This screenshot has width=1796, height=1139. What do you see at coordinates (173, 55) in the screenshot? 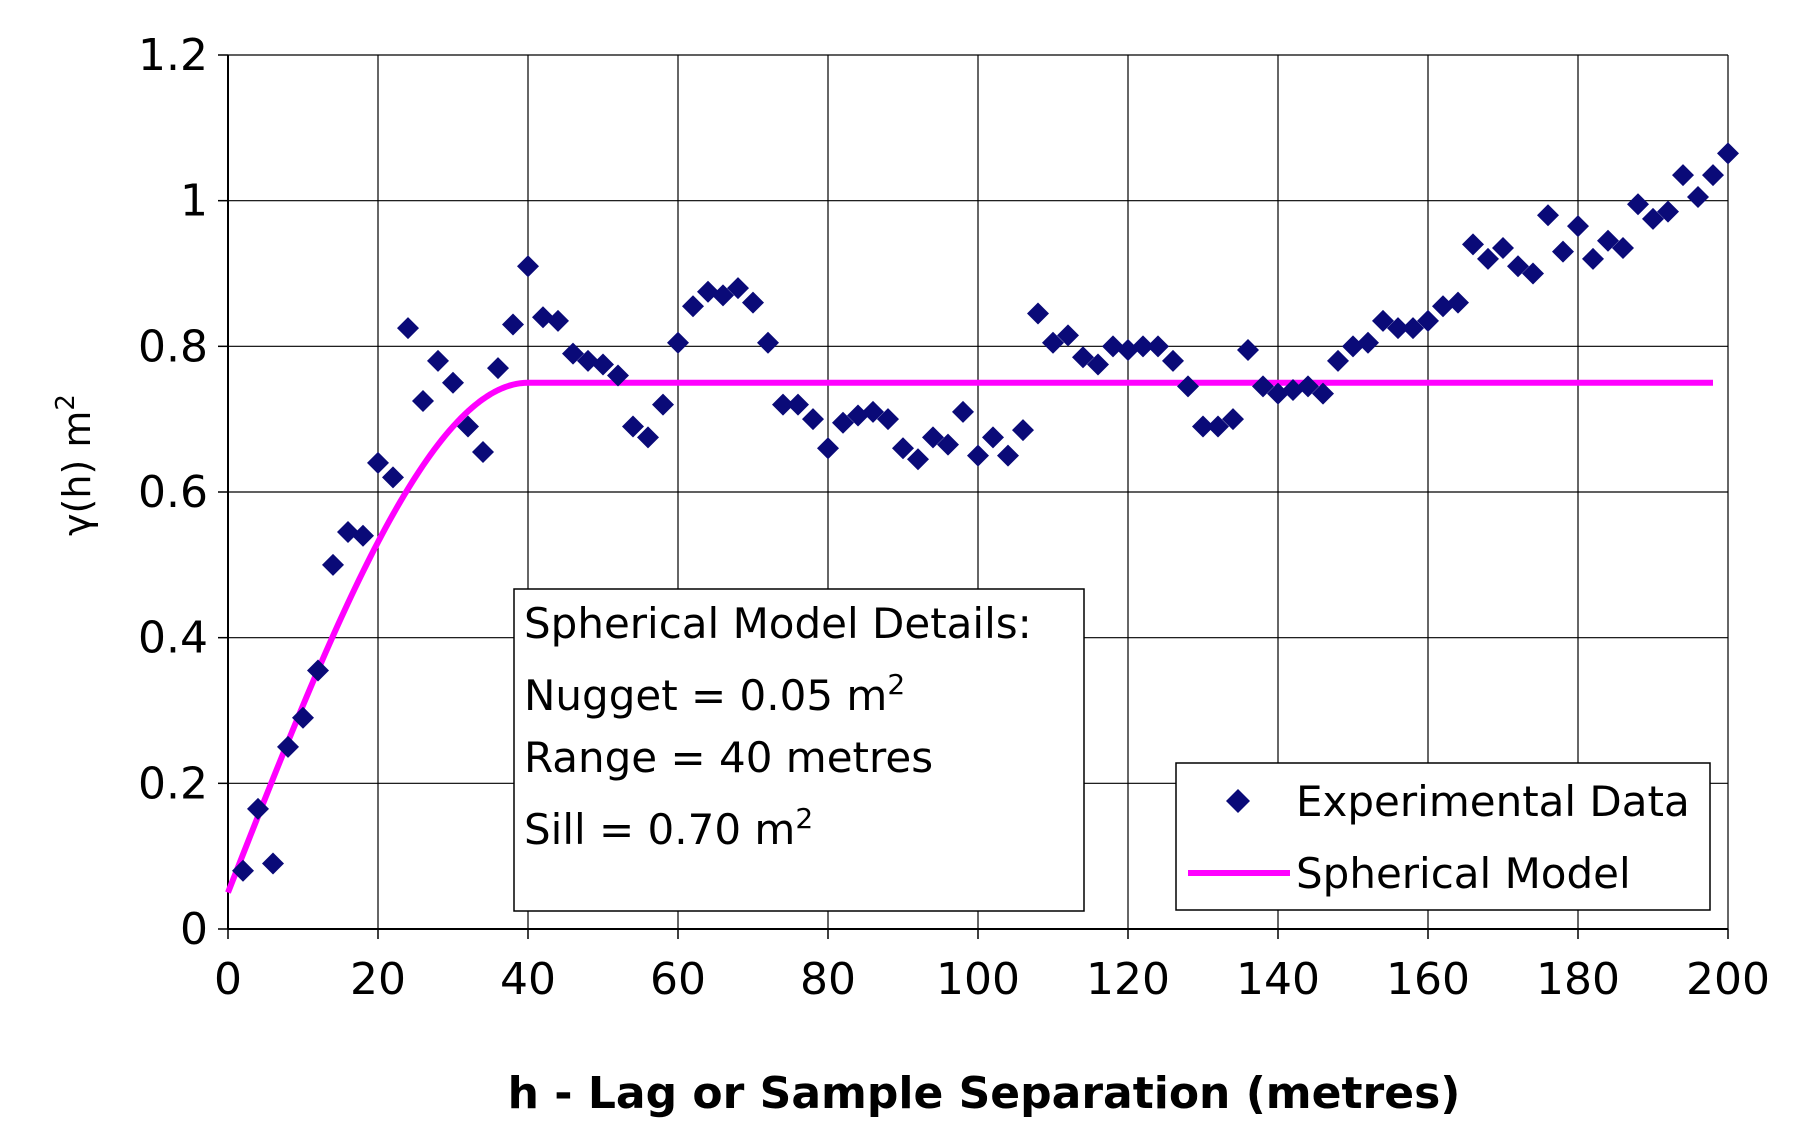
I see `y-tick-label: 1.2` at bounding box center [173, 55].